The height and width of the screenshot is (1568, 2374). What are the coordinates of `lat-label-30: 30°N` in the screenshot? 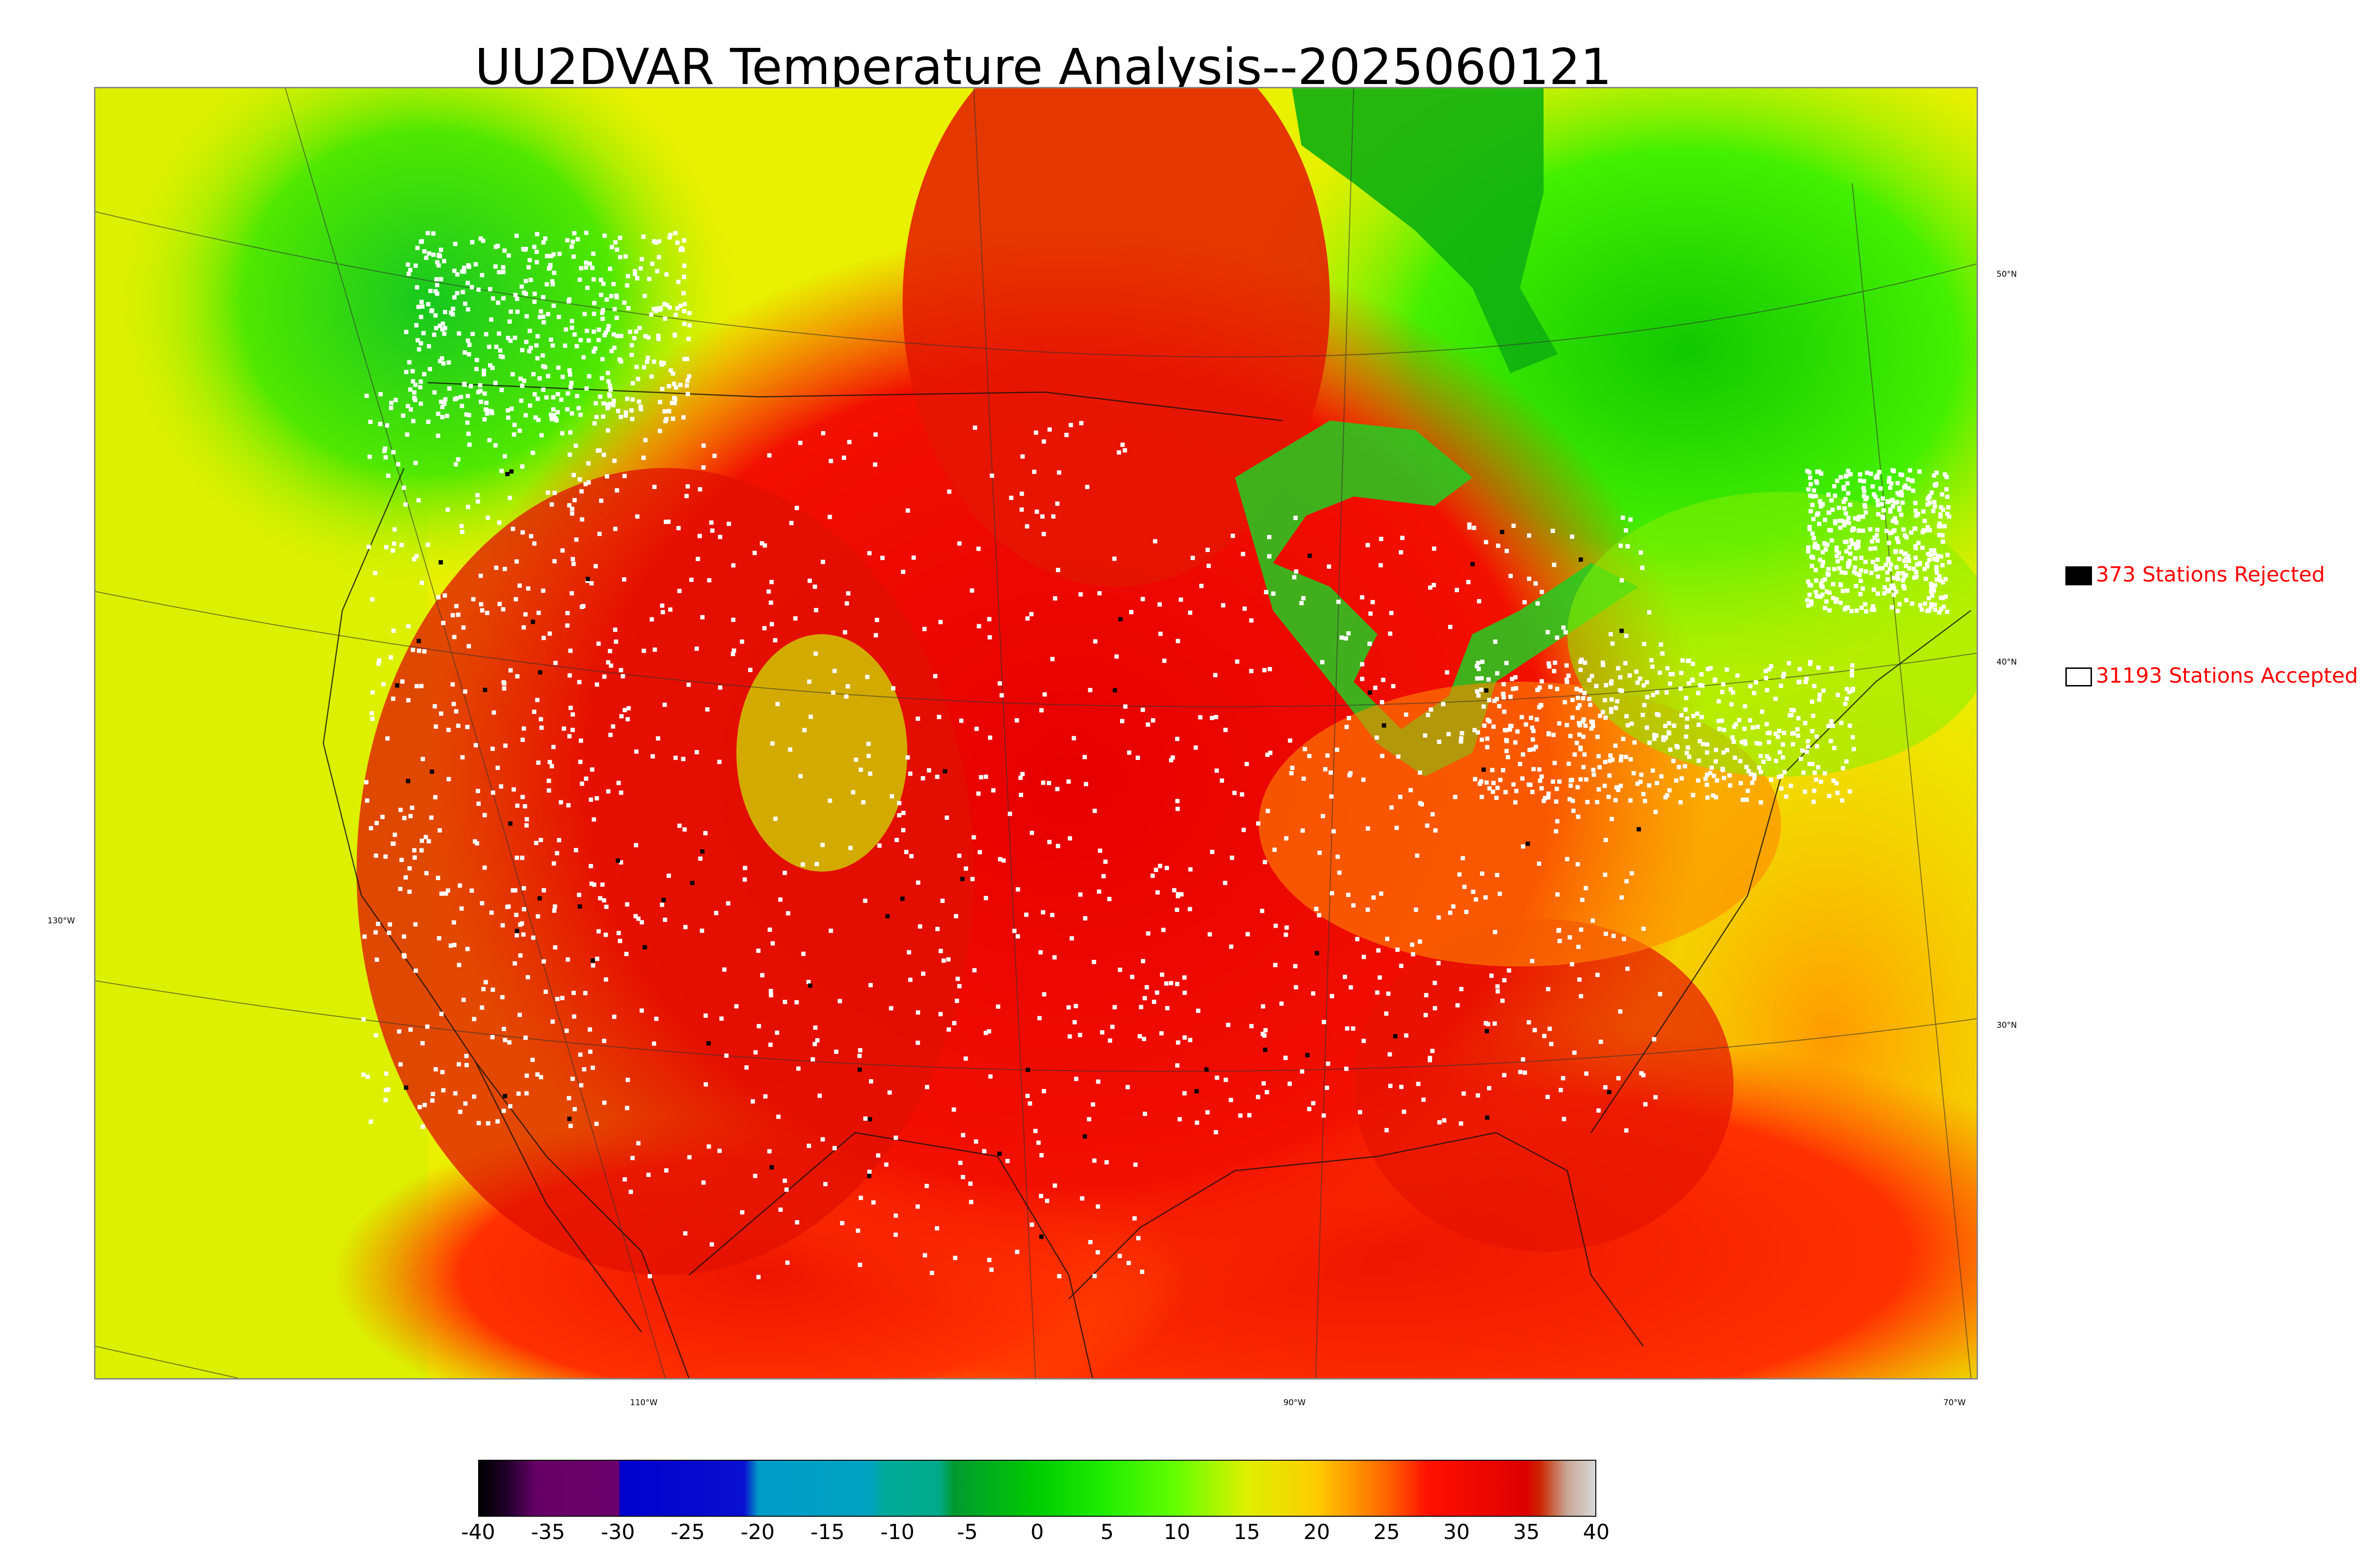 It's located at (2007, 1025).